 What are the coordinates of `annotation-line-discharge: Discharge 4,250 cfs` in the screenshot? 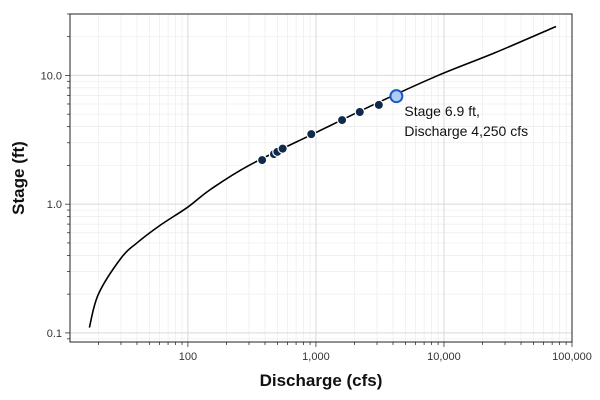 It's located at (466, 131).